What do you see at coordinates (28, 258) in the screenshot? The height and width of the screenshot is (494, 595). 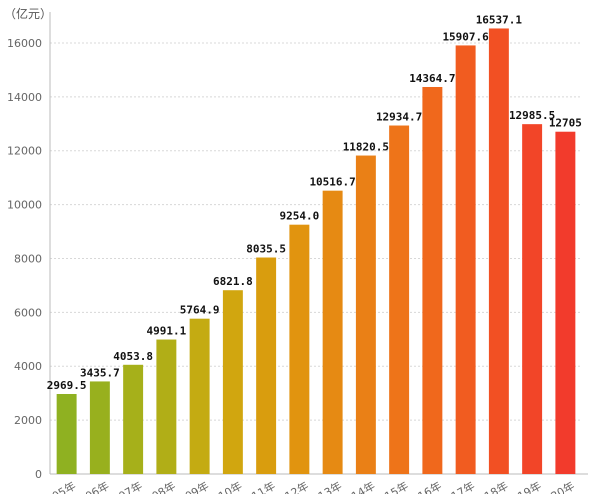 I see `y-tick-label: 8000` at bounding box center [28, 258].